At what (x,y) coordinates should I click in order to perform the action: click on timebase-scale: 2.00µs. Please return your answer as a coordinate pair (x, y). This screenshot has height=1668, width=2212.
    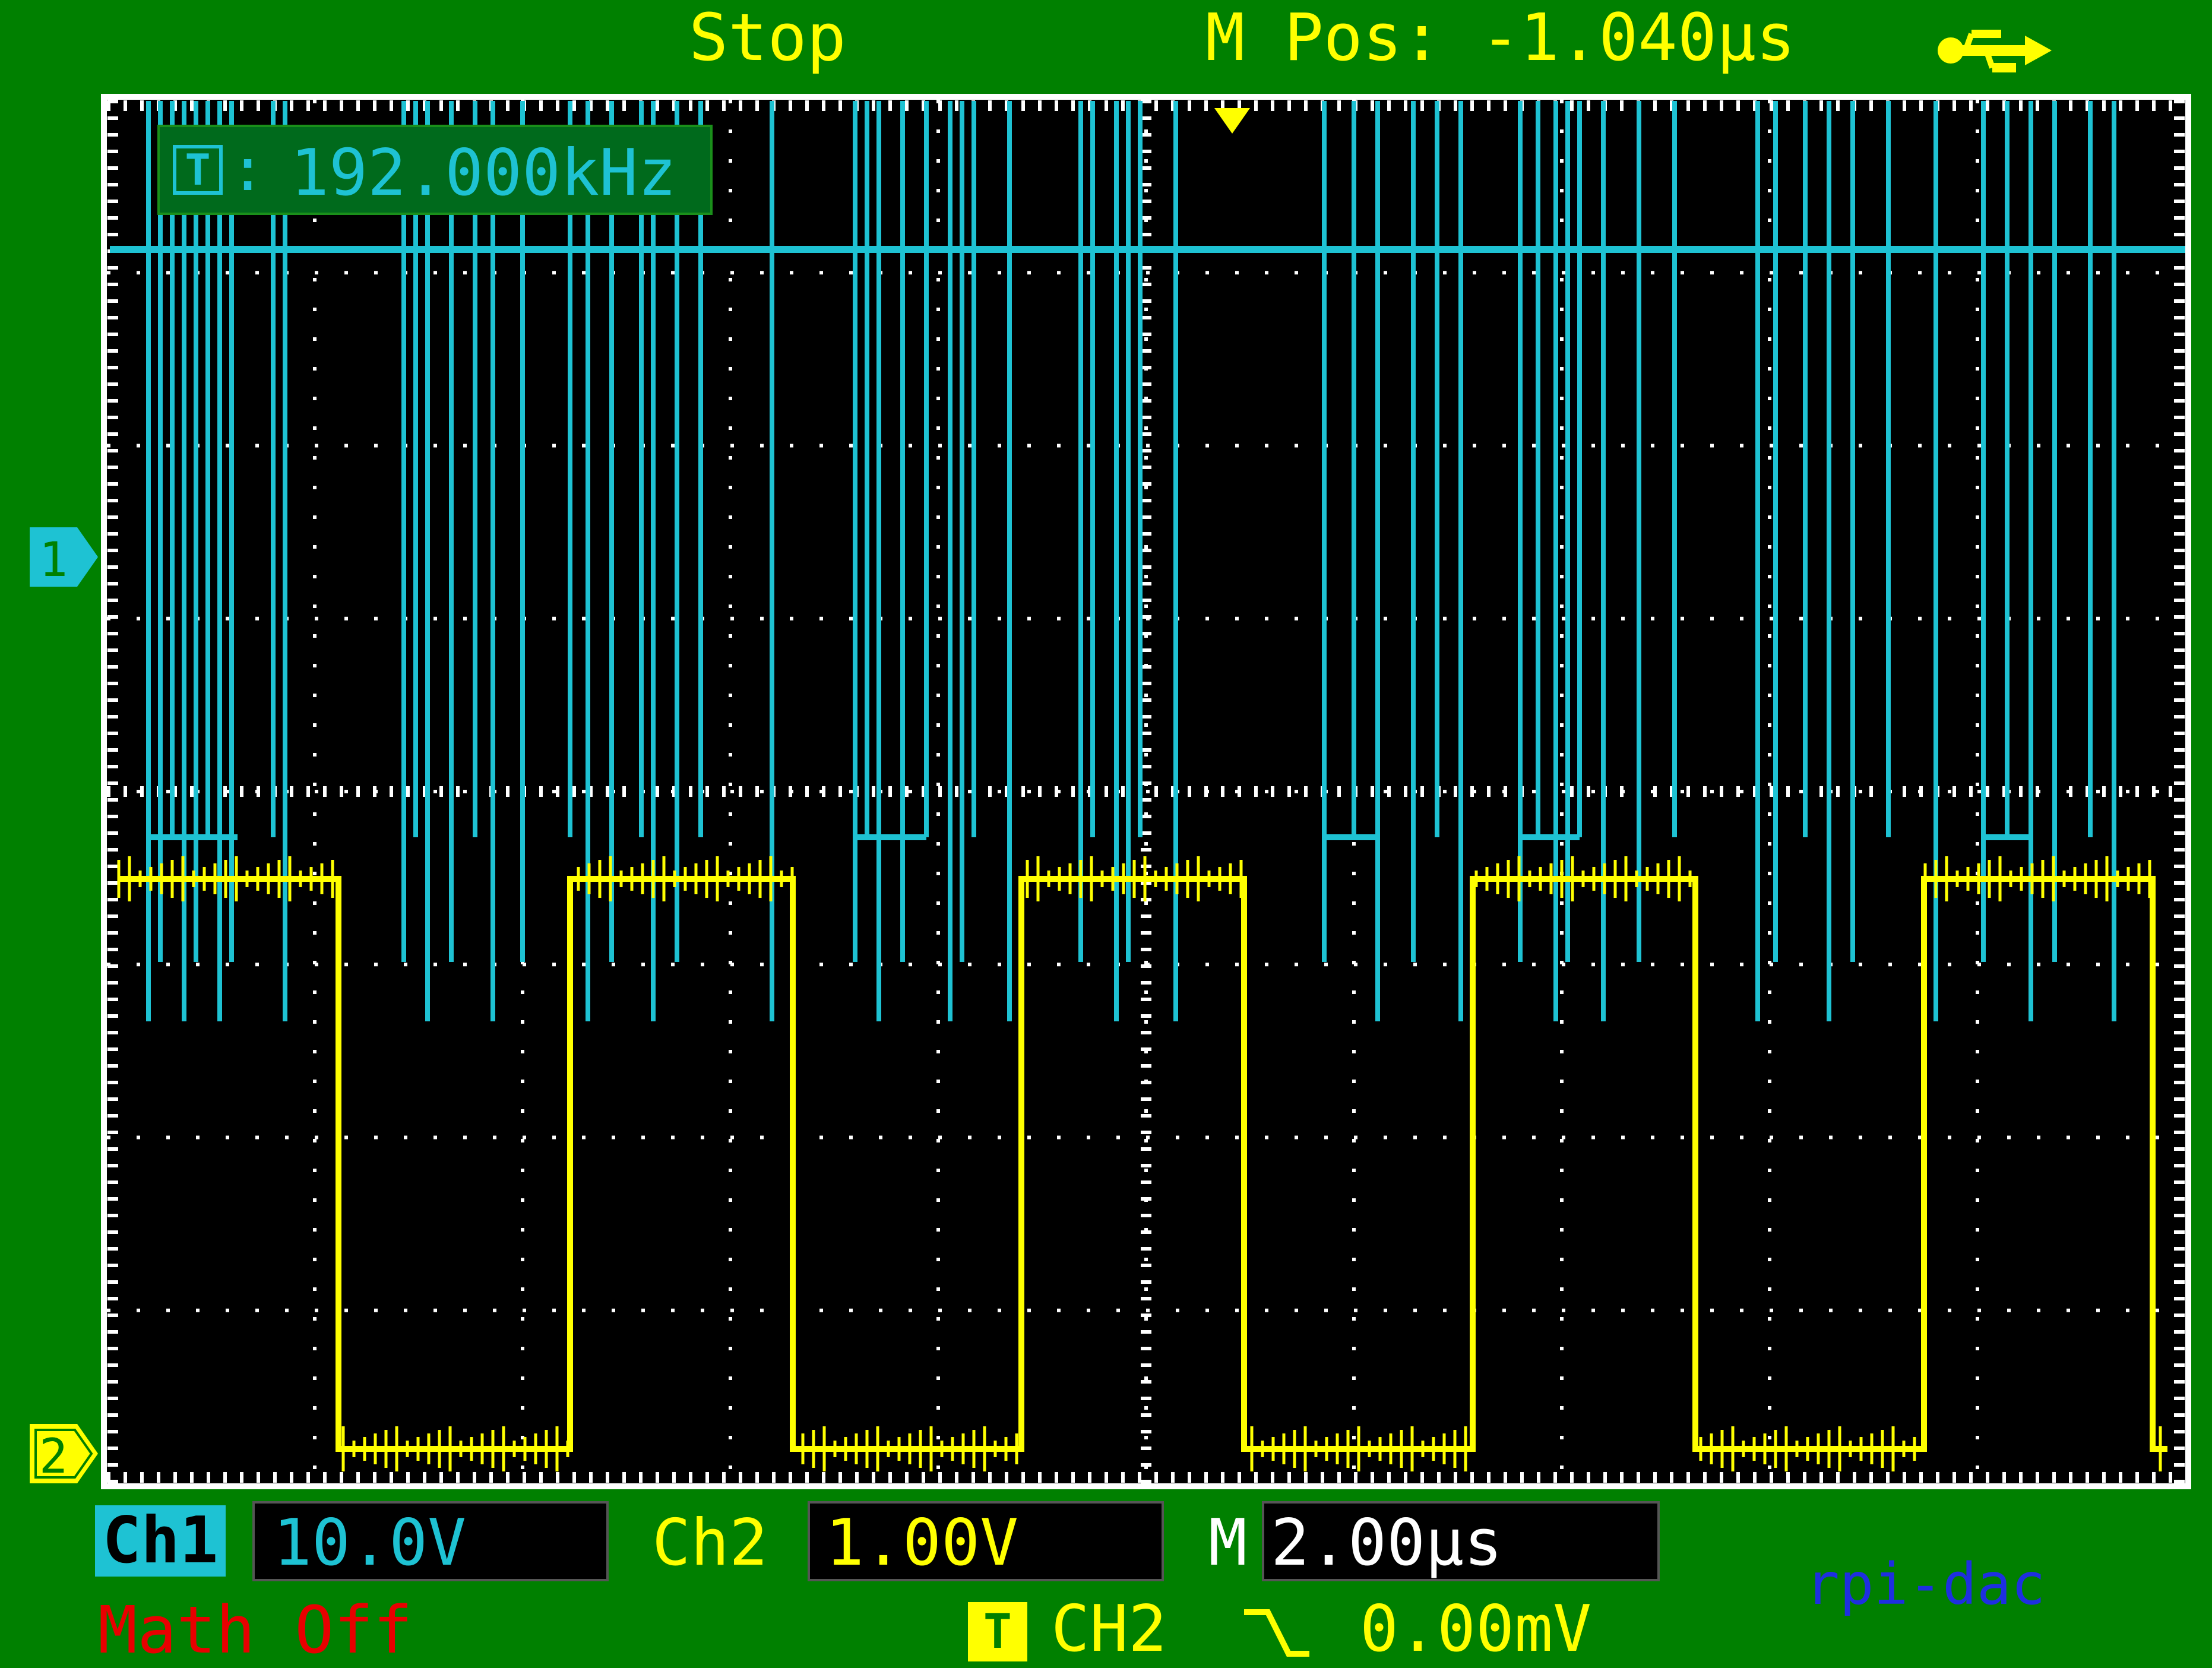
    Looking at the image, I should click on (1387, 1543).